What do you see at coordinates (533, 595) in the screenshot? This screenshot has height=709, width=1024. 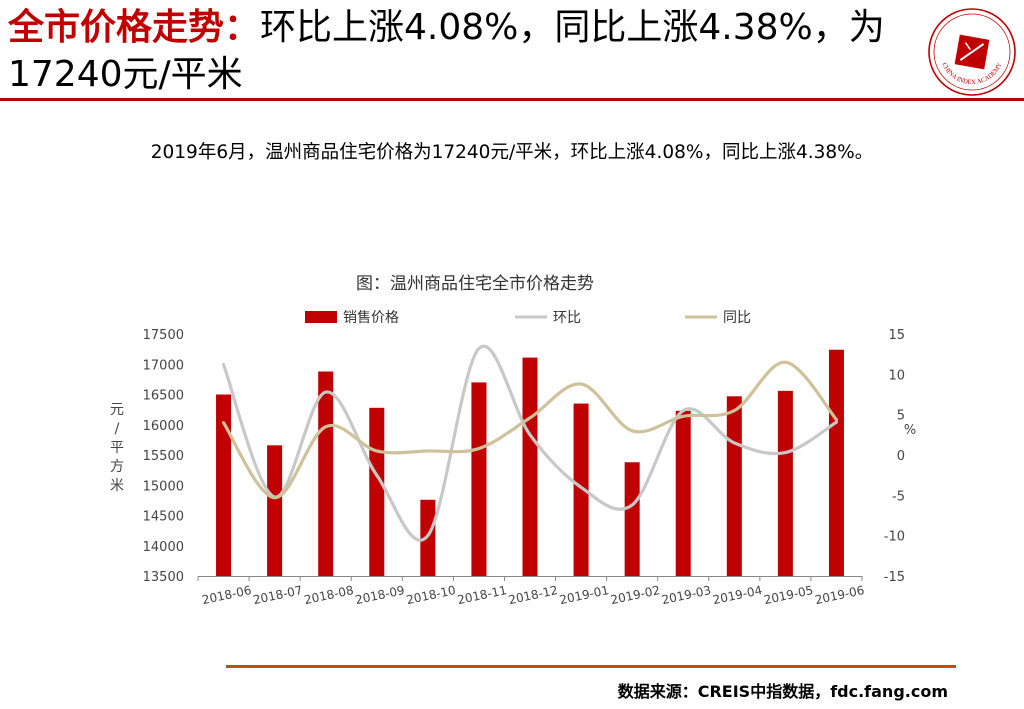 I see `x-tick-label-2018-12: 2018-12` at bounding box center [533, 595].